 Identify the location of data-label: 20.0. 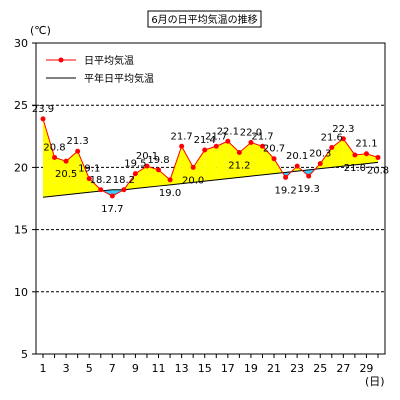
(193, 180).